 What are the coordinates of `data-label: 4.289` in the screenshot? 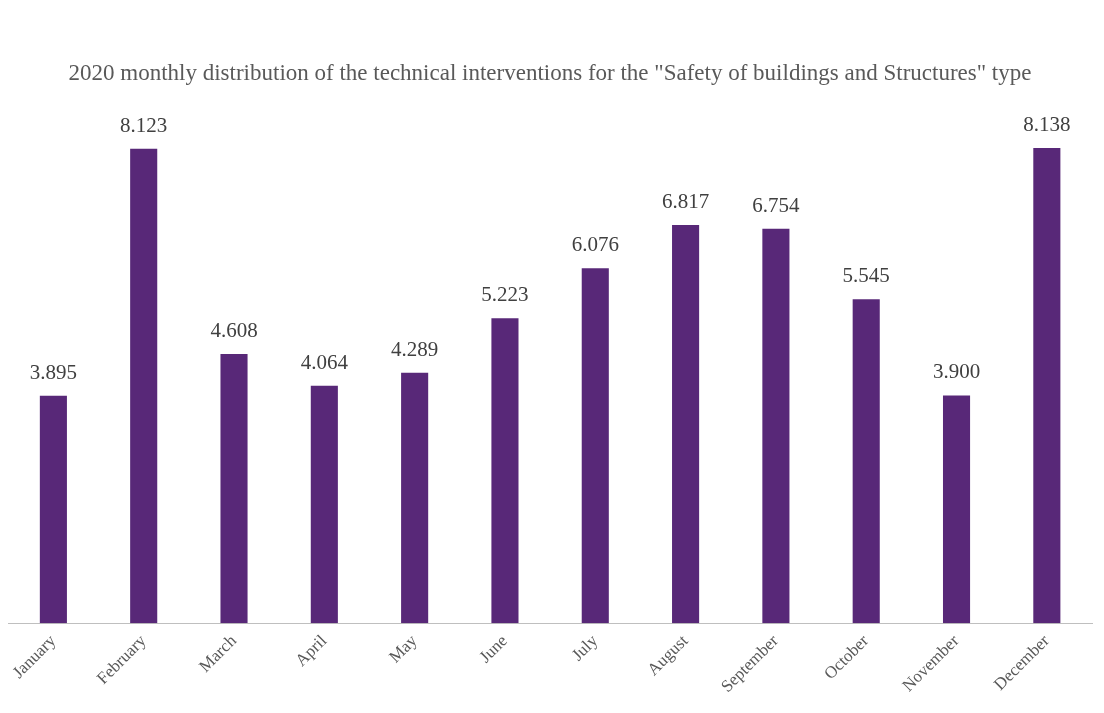 It's located at (415, 348).